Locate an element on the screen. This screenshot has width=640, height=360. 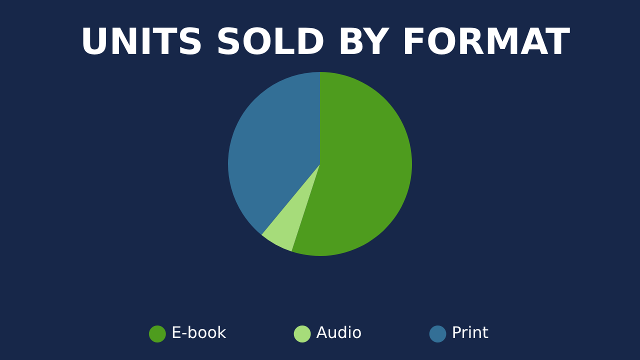
chart-title: UNITS SOLD BY FORMAT is located at coordinates (325, 42).